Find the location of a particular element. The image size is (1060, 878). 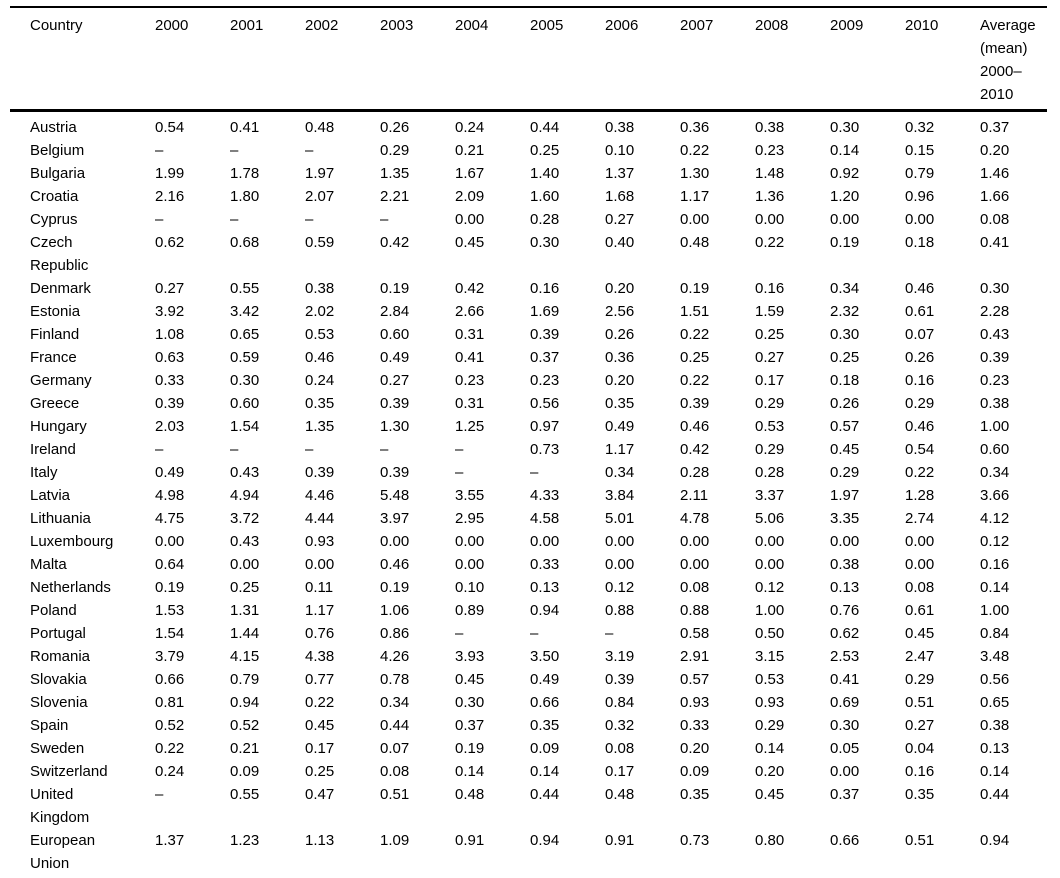

value-cell: 0.46 is located at coordinates (695, 426).